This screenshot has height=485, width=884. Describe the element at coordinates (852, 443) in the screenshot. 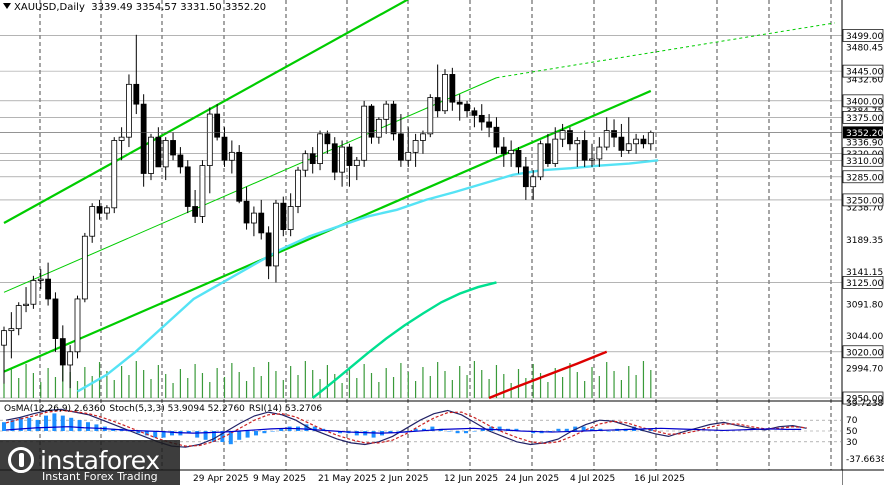

I see `subwindow-axis-label: 30` at that location.